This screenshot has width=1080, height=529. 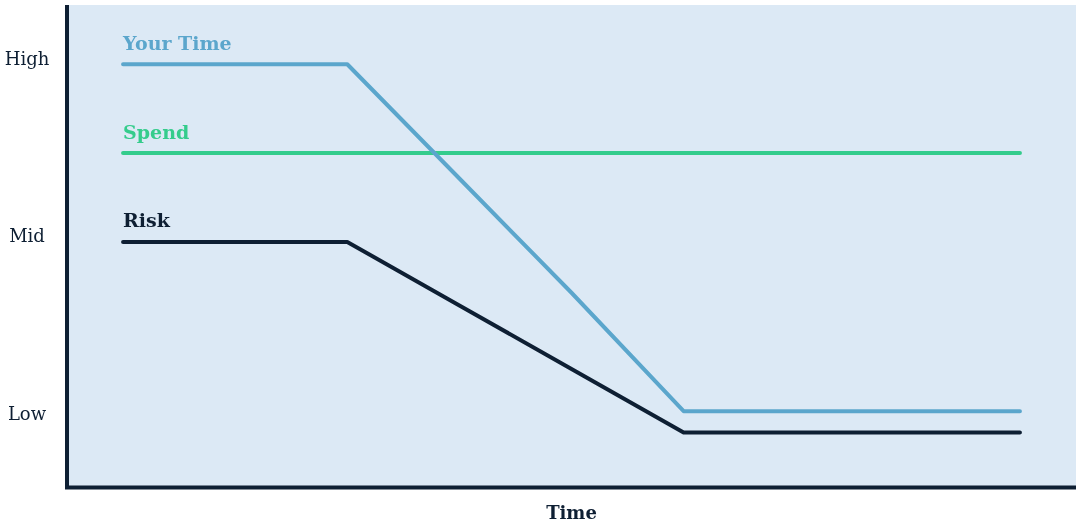 What do you see at coordinates (177, 42) in the screenshot?
I see `series-label: Your Time` at bounding box center [177, 42].